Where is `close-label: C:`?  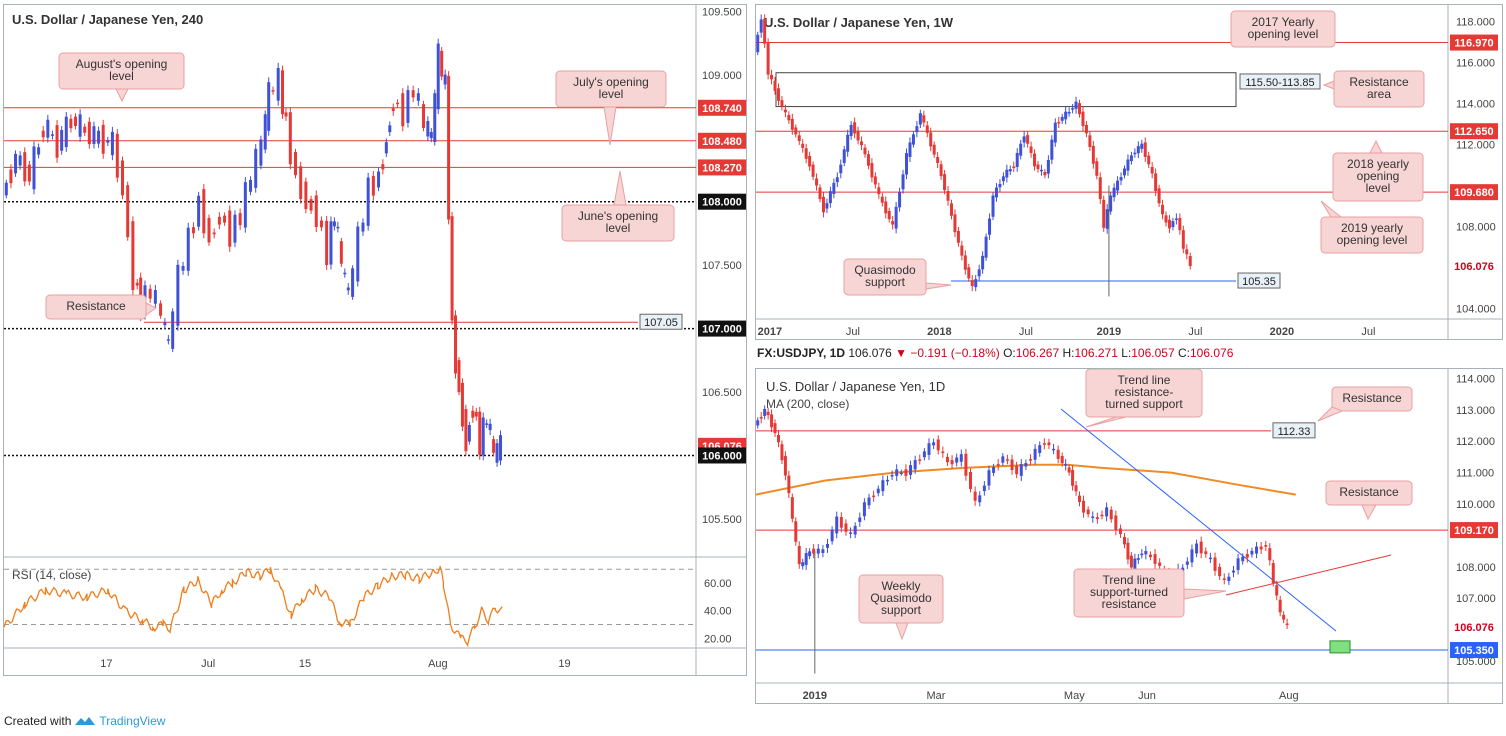 close-label: C: is located at coordinates (1183, 353).